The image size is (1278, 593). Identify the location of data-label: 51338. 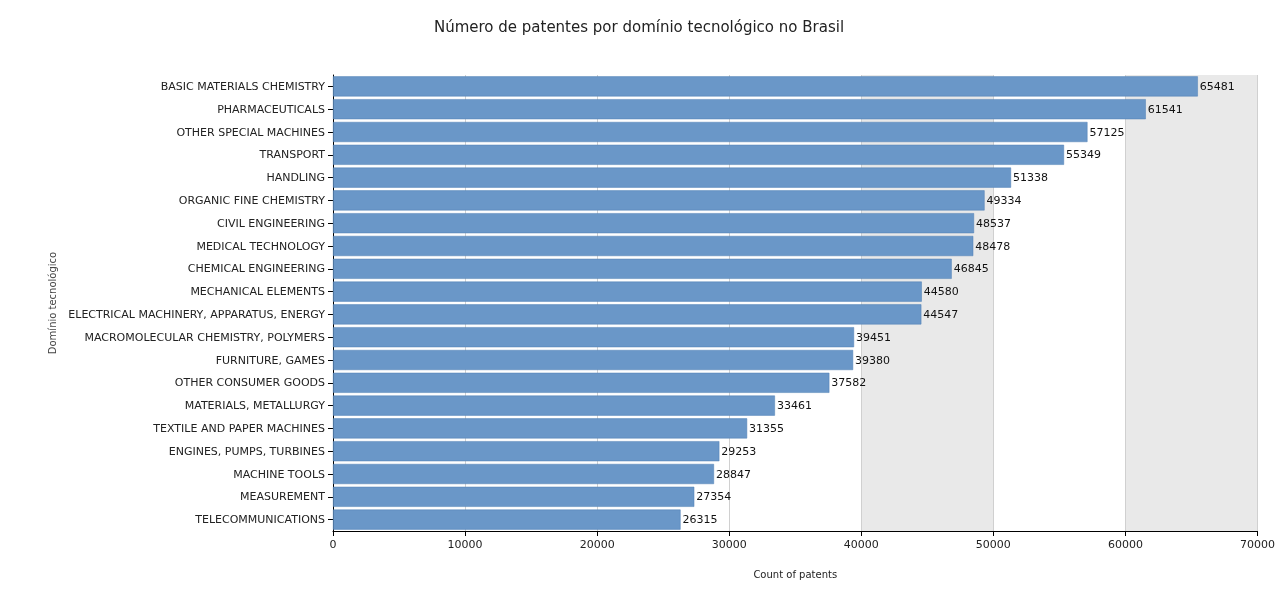
(1031, 178).